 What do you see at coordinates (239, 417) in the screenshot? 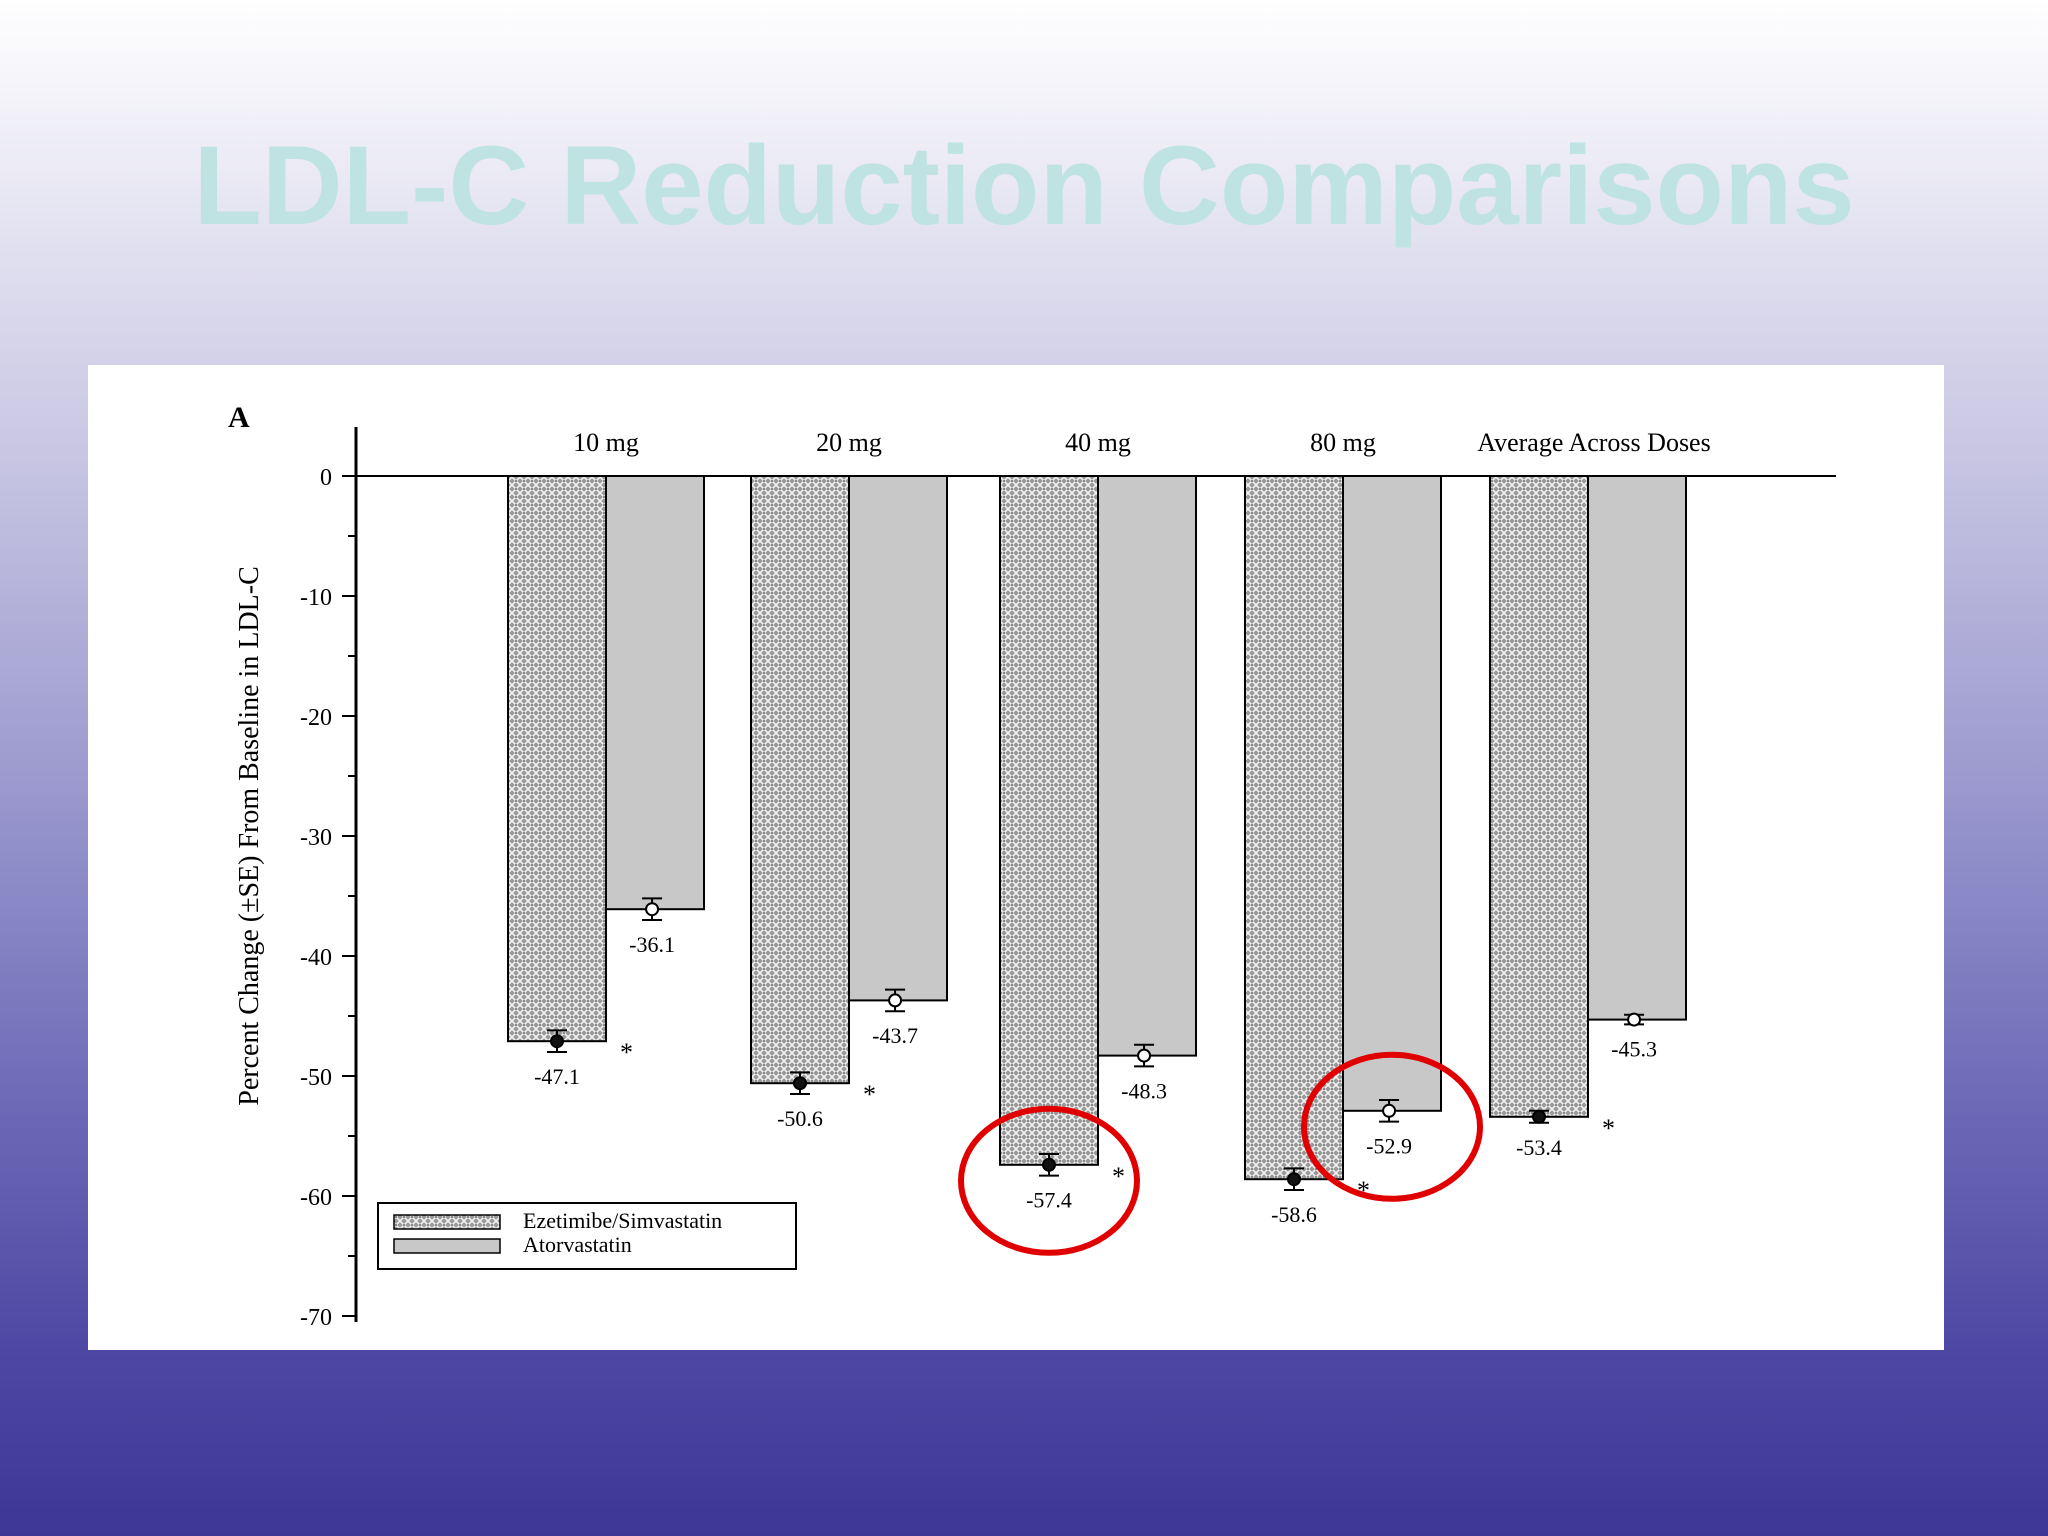
I see `panel-label: A` at bounding box center [239, 417].